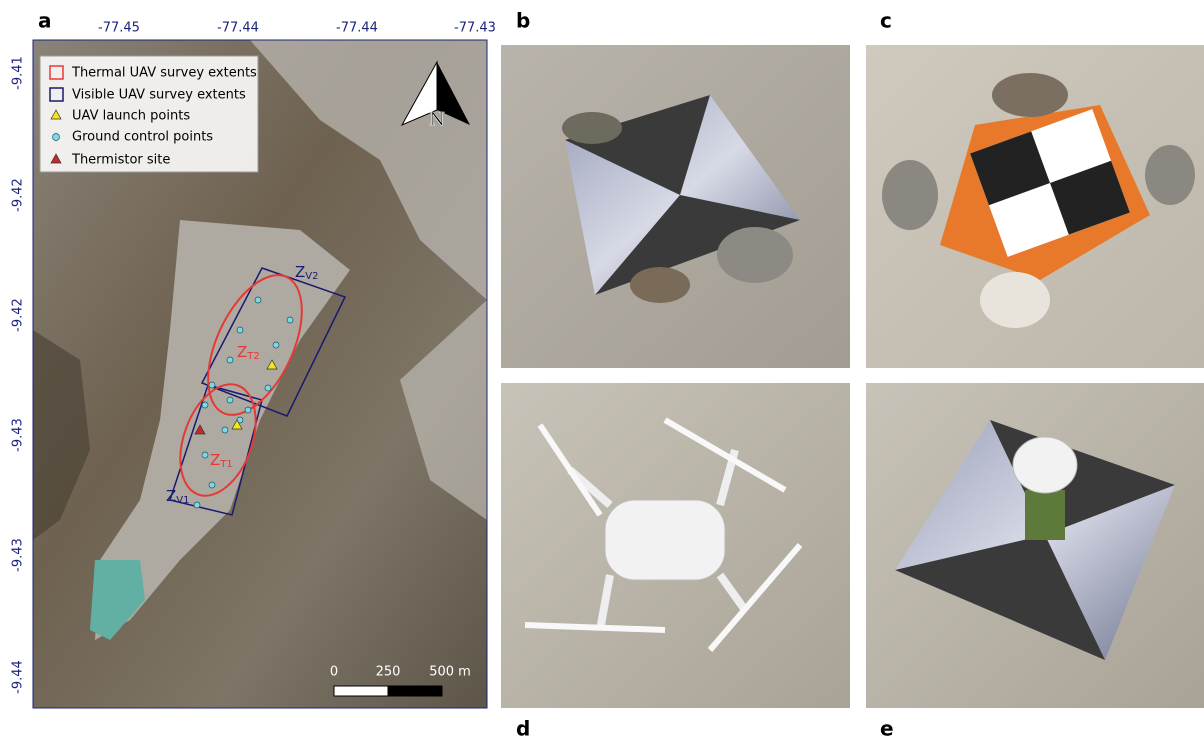  I want to click on ground-control-points, so click(243, 402).